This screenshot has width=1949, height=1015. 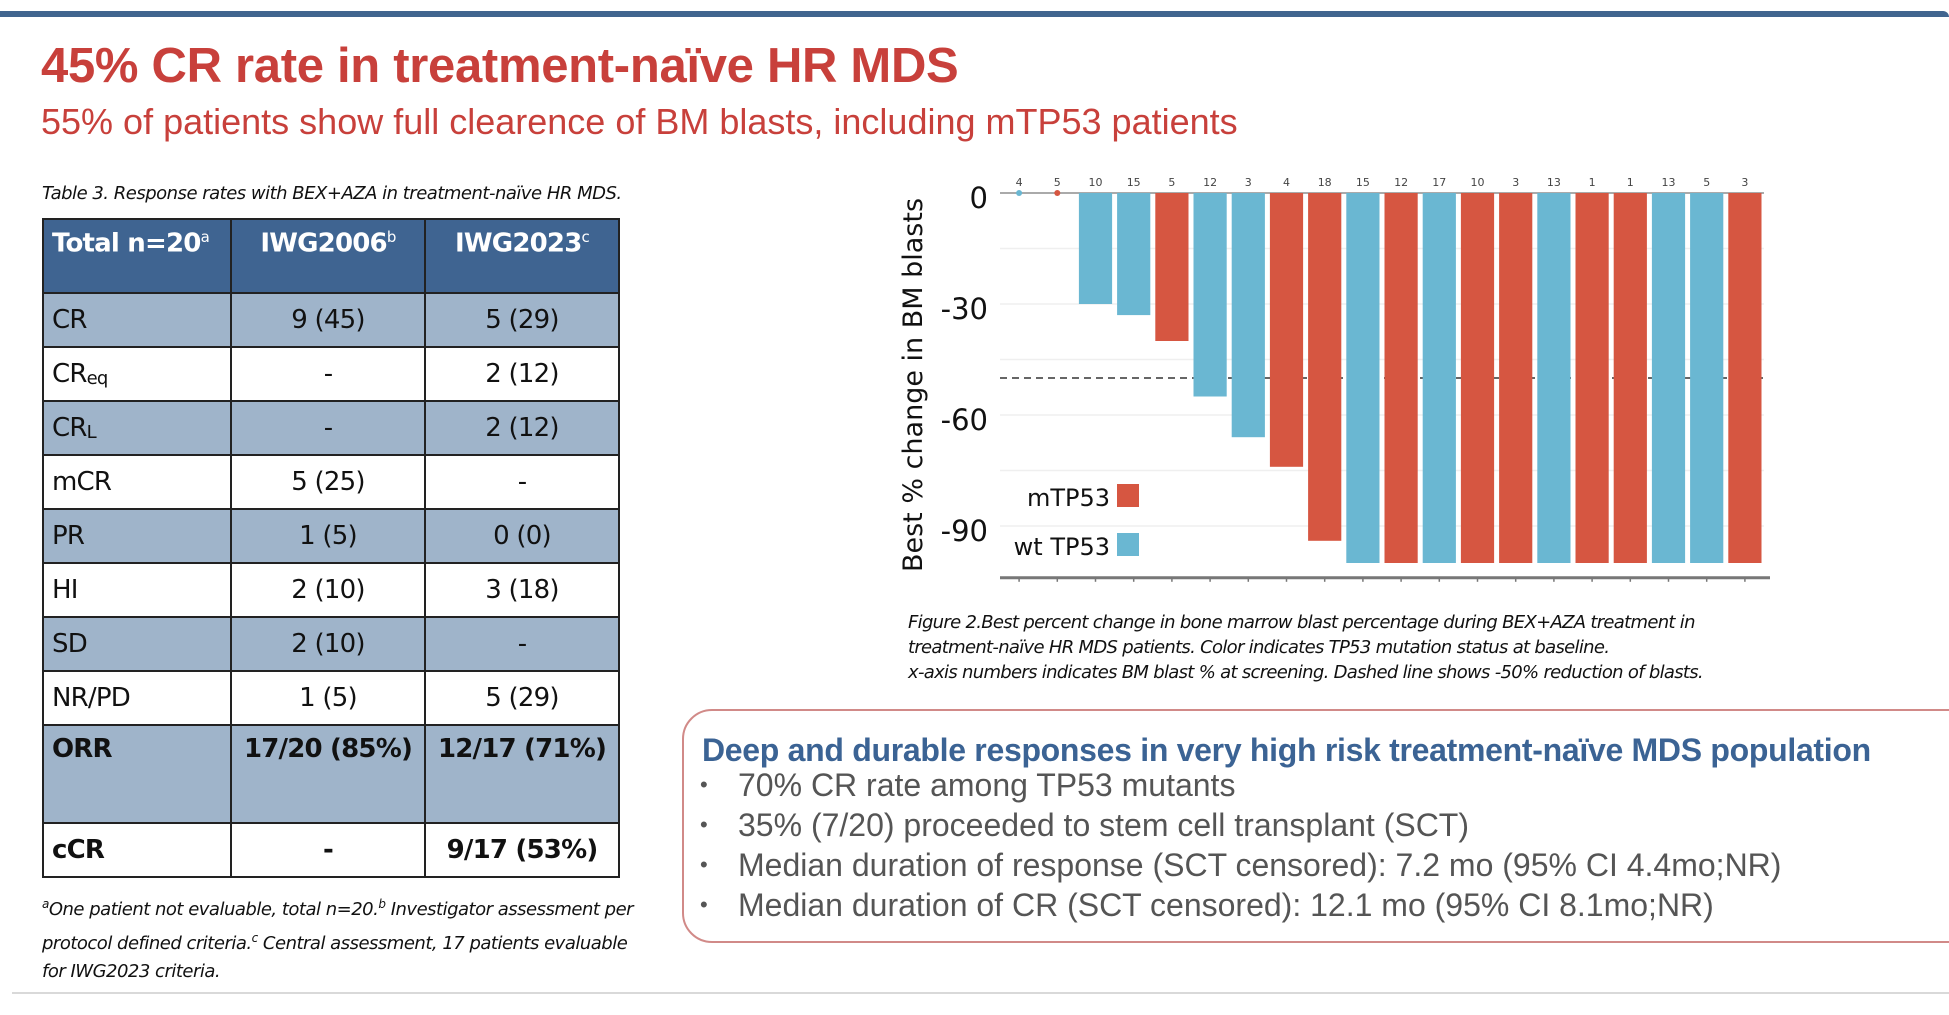 I want to click on table-row: PR 1 (5) 0 (0), so click(x=331, y=536).